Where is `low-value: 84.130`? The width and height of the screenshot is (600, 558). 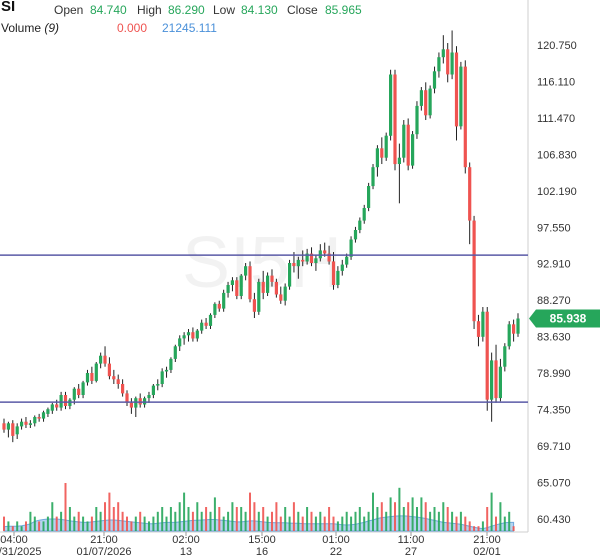 low-value: 84.130 is located at coordinates (259, 10).